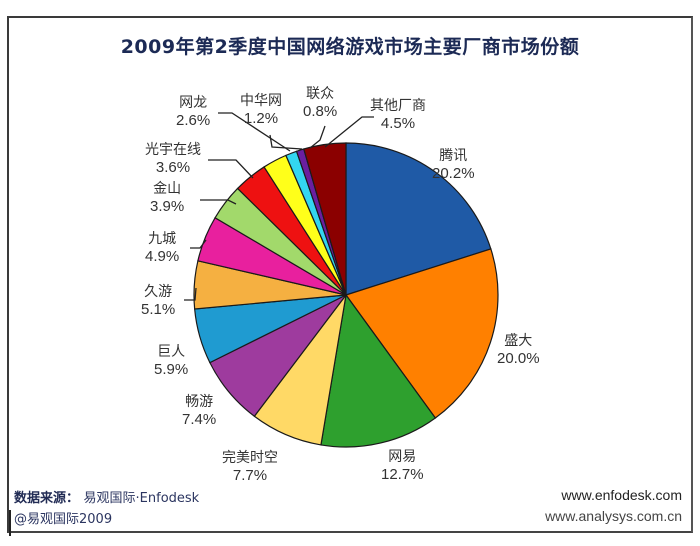 The height and width of the screenshot is (546, 700). I want to click on slice-label-jiucheng: 九城 4.9%, so click(162, 248).